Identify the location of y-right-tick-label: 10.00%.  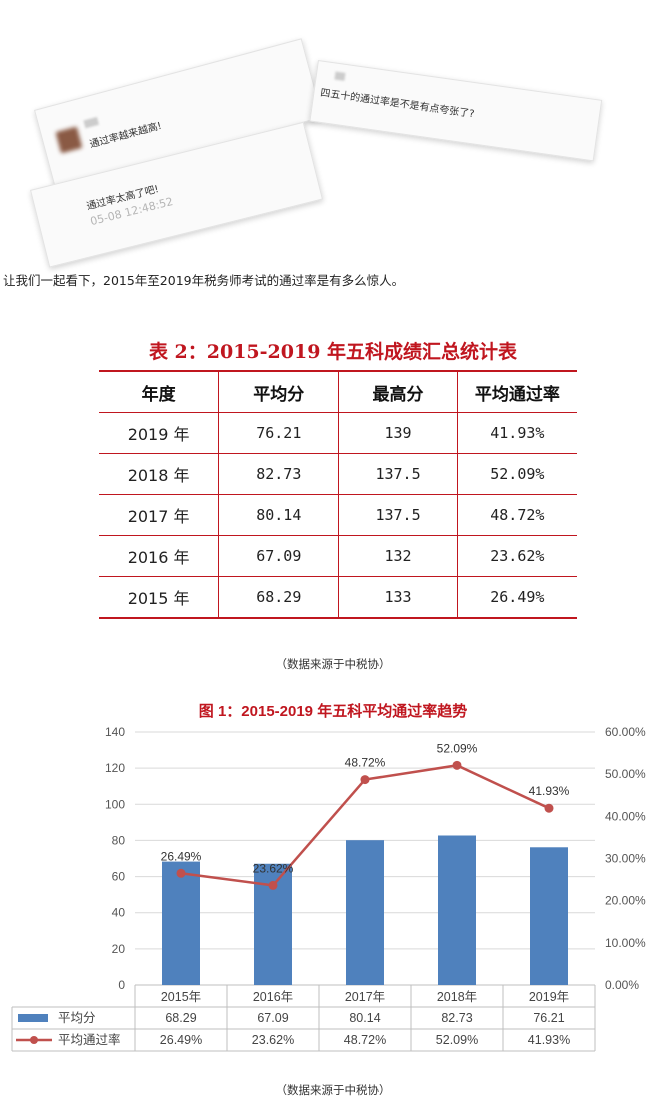
(625, 943).